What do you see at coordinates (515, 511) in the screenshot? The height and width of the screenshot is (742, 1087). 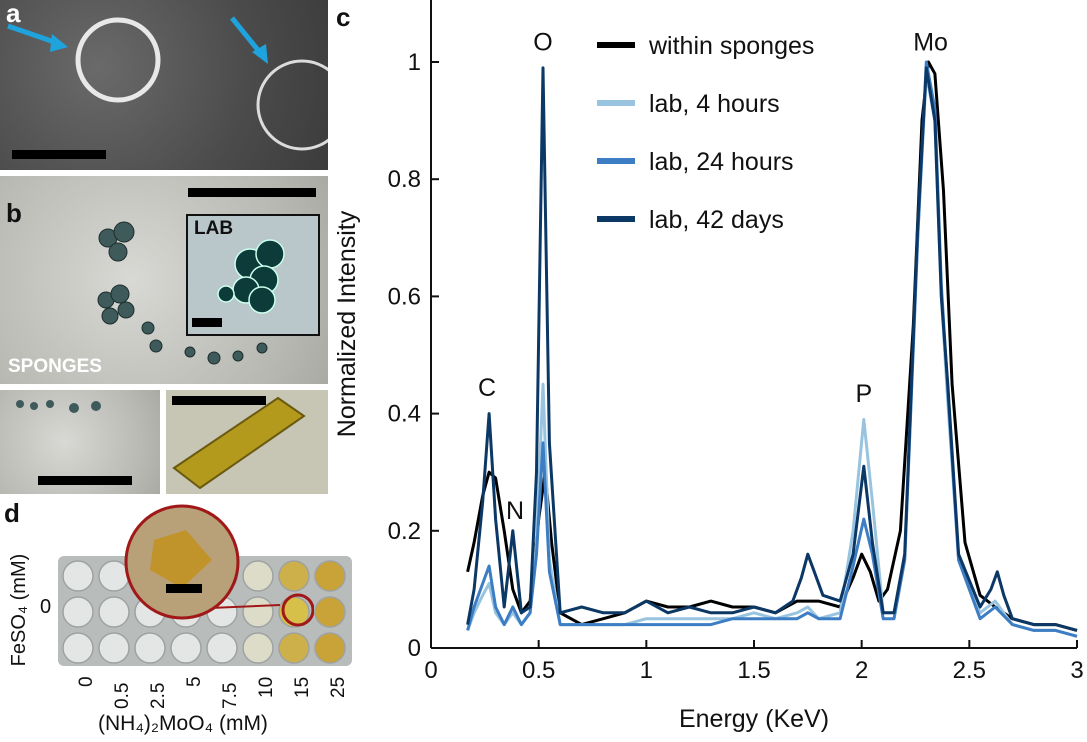 I see `peak-annotation: N` at bounding box center [515, 511].